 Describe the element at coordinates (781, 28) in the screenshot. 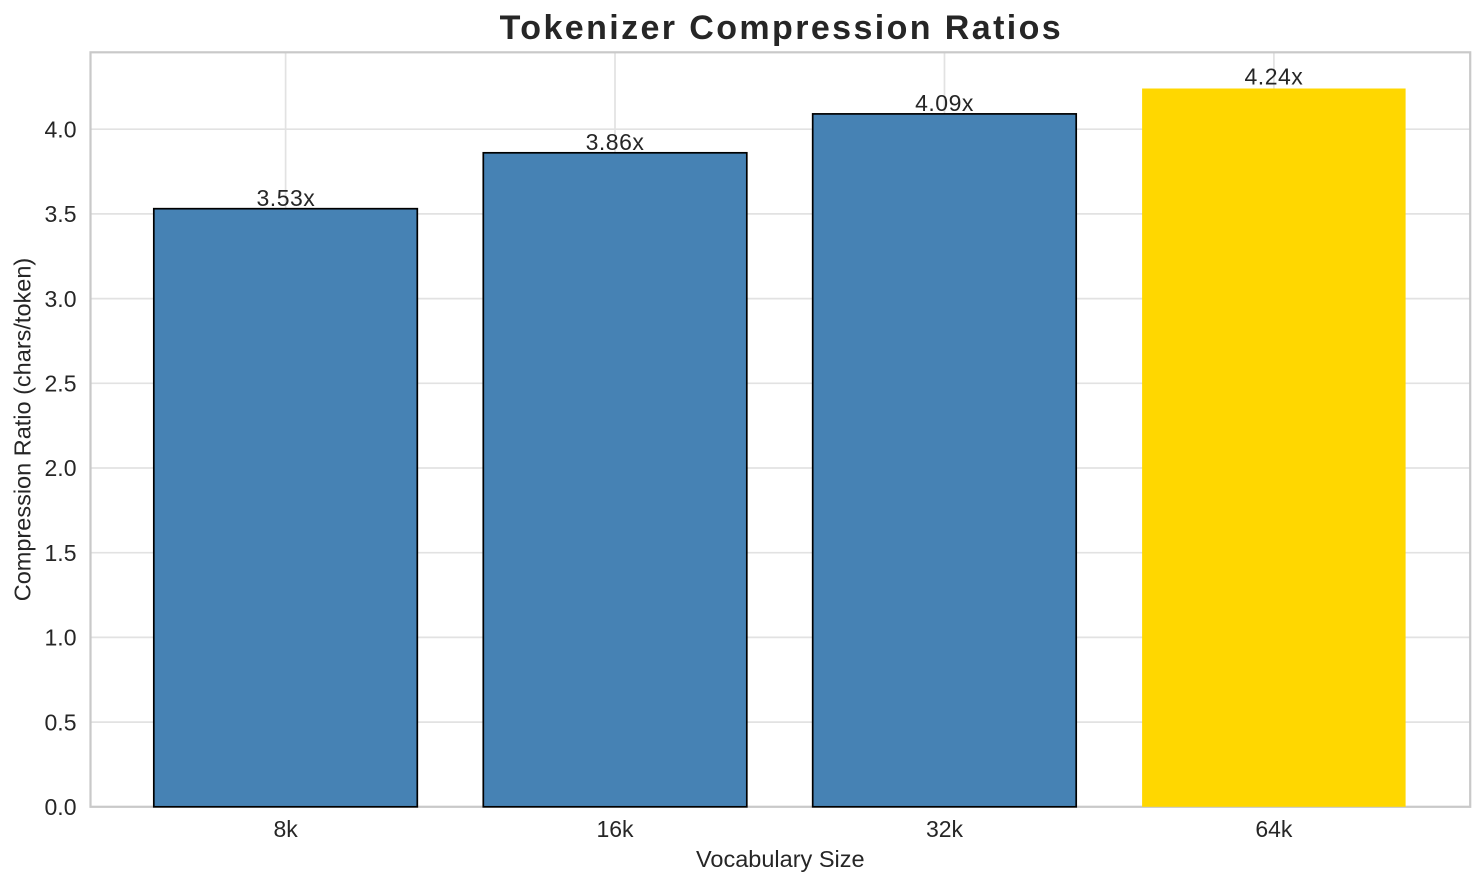

I see `svg-text: Tokenizer Compression Ratios` at that location.